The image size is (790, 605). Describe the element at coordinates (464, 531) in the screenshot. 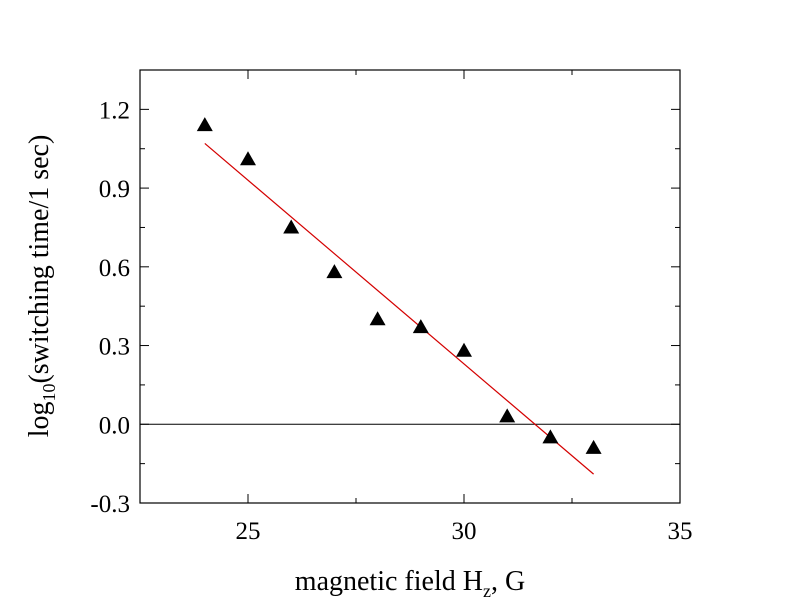

I see `x-tick-label: 30` at that location.